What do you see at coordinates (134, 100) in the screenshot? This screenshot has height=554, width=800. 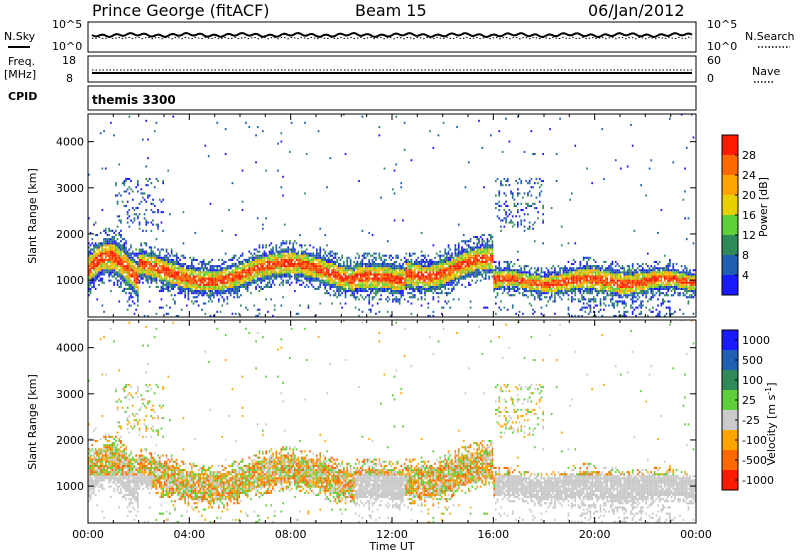 I see `cpid-value: themis 3300` at bounding box center [134, 100].